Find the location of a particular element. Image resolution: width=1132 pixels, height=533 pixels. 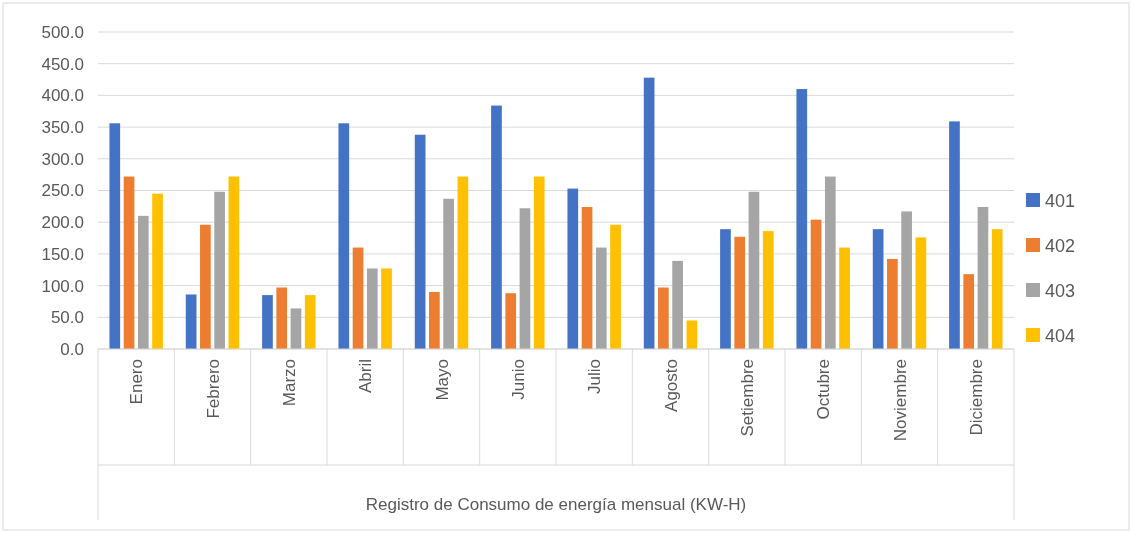

y-tick-label: 0.0 is located at coordinates (72, 349).